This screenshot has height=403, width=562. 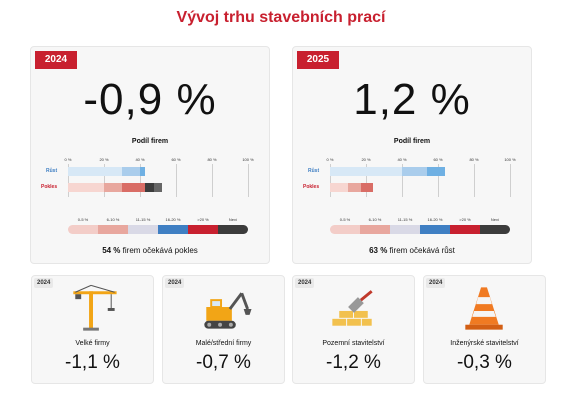 I want to click on segment-card-large: 2024 Velké firmy -1,1 %, so click(x=92, y=329).